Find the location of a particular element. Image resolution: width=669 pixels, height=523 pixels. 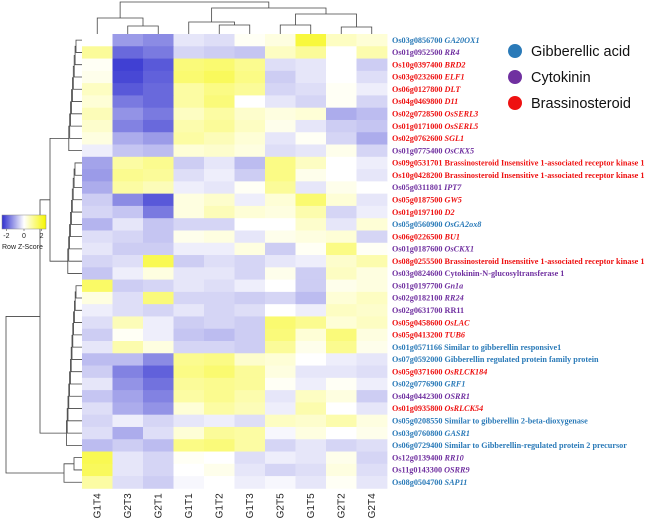

column-label: G2T2 is located at coordinates (342, 505).